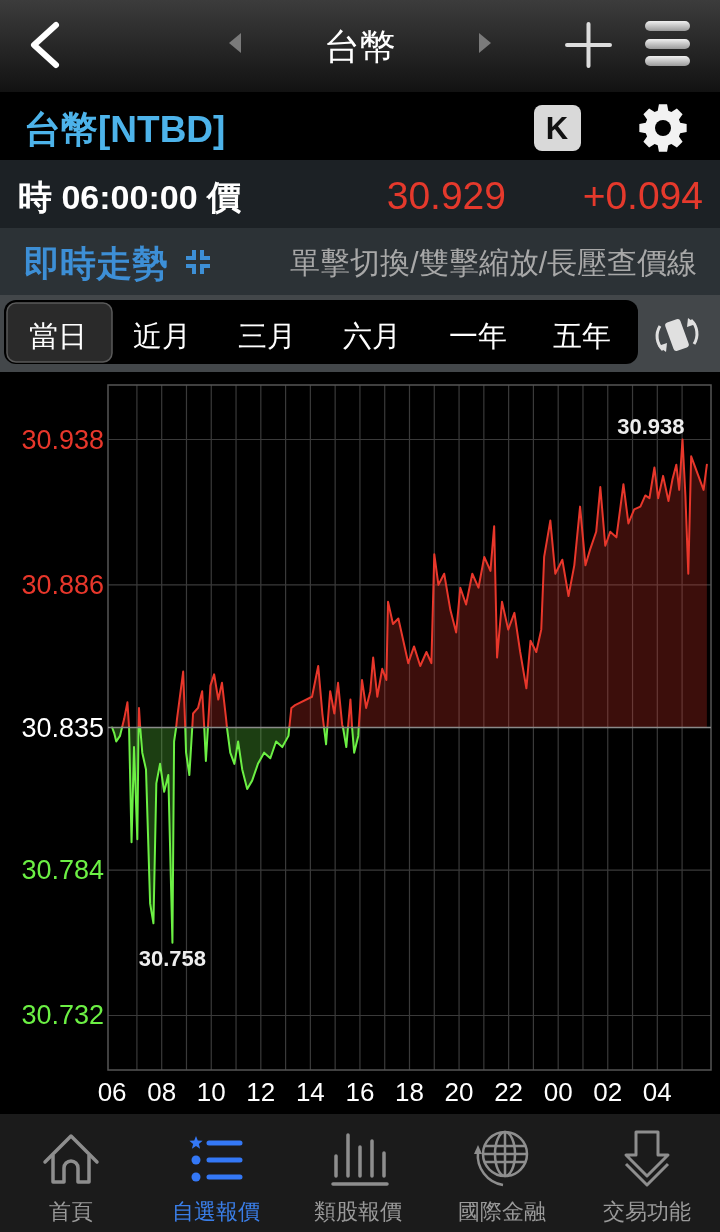 This screenshot has height=1232, width=720. Describe the element at coordinates (62, 584) in the screenshot. I see `y-tick-label: 30.886` at that location.